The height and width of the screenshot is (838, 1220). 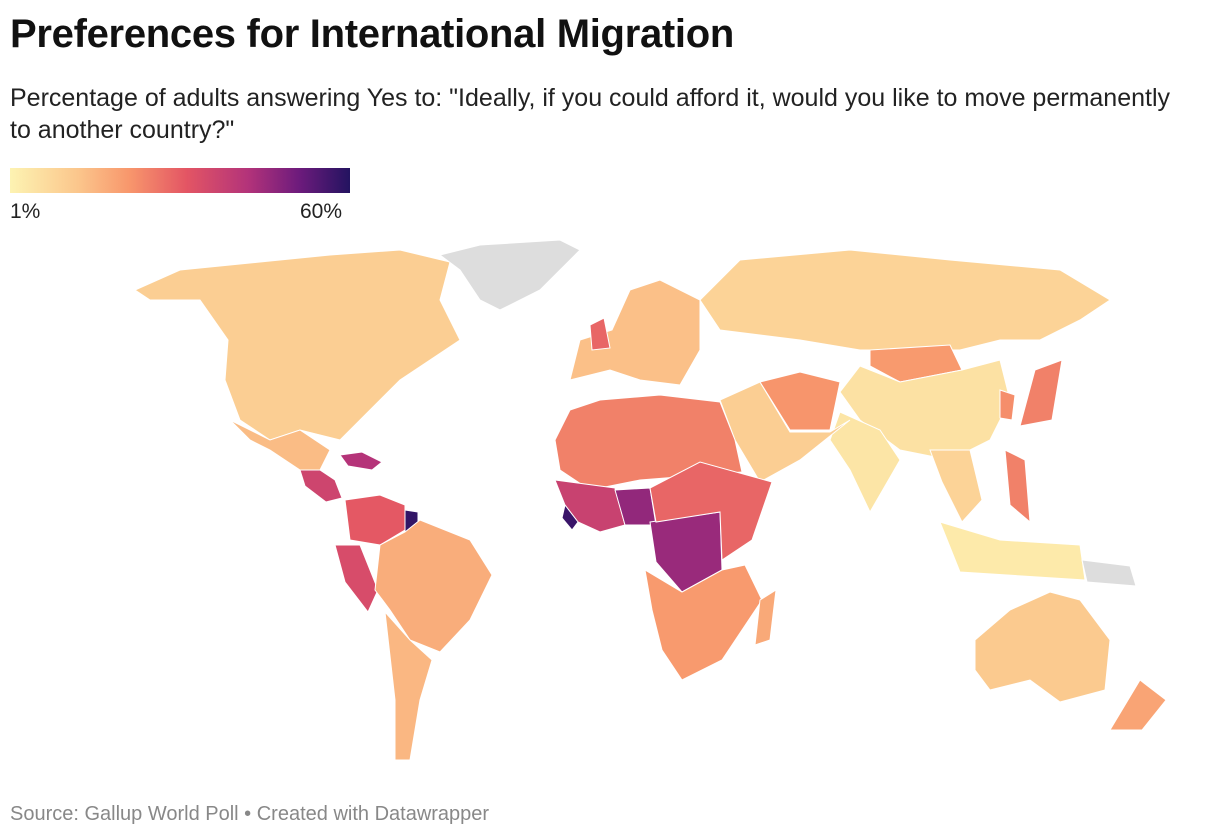 I want to click on legend-max-label: 60%, so click(x=321, y=211).